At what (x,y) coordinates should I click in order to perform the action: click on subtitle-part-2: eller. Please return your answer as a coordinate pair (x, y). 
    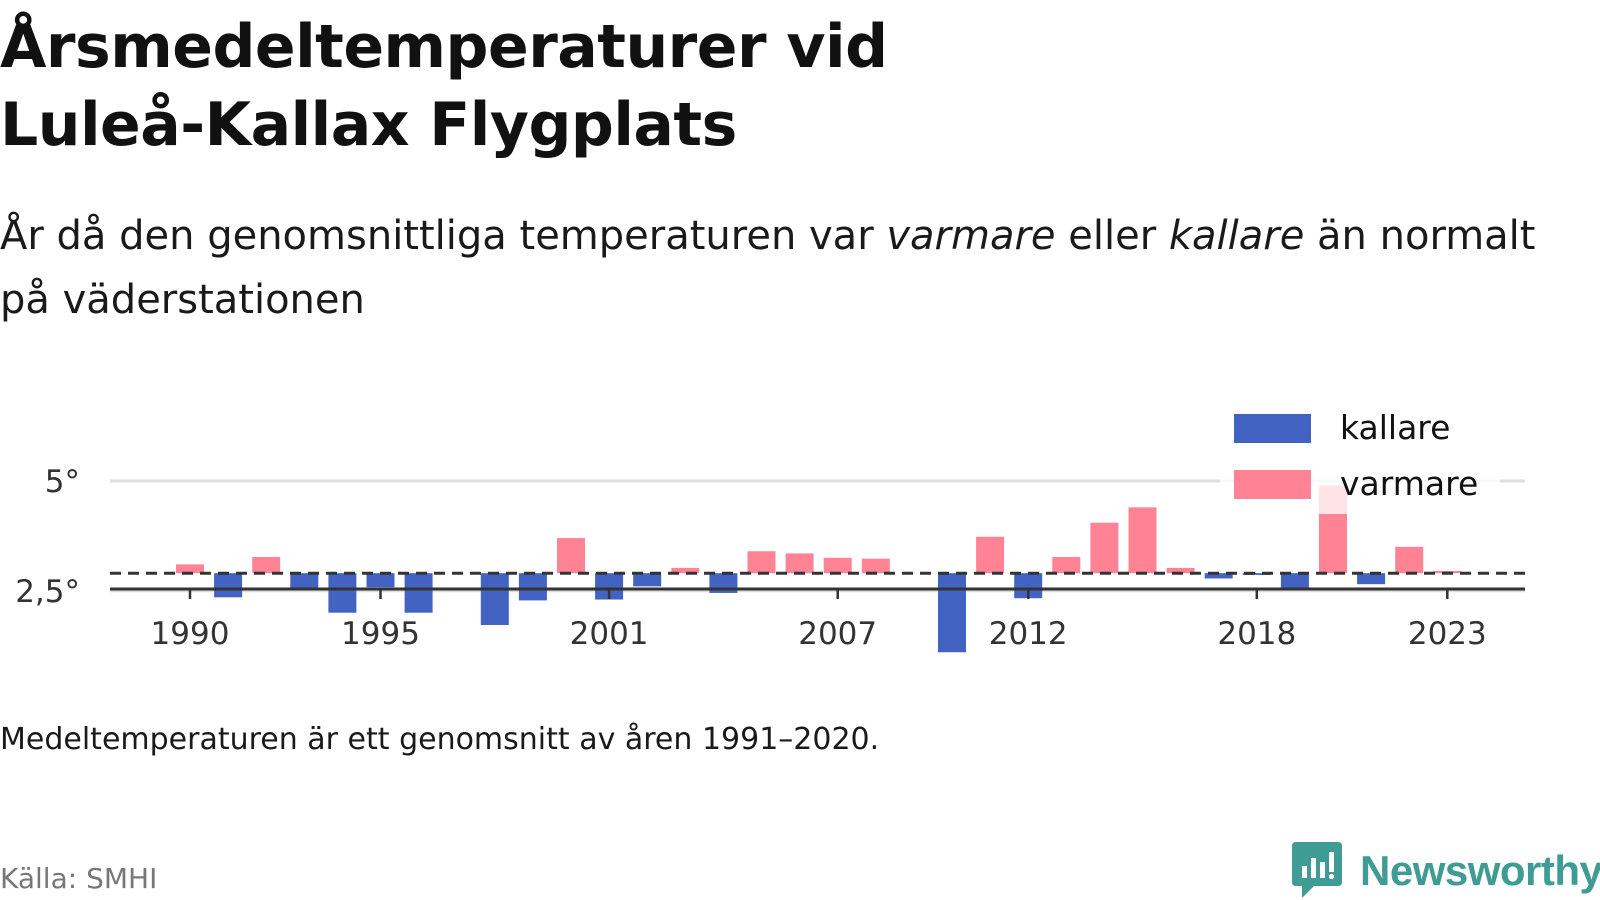
    Looking at the image, I should click on (1112, 236).